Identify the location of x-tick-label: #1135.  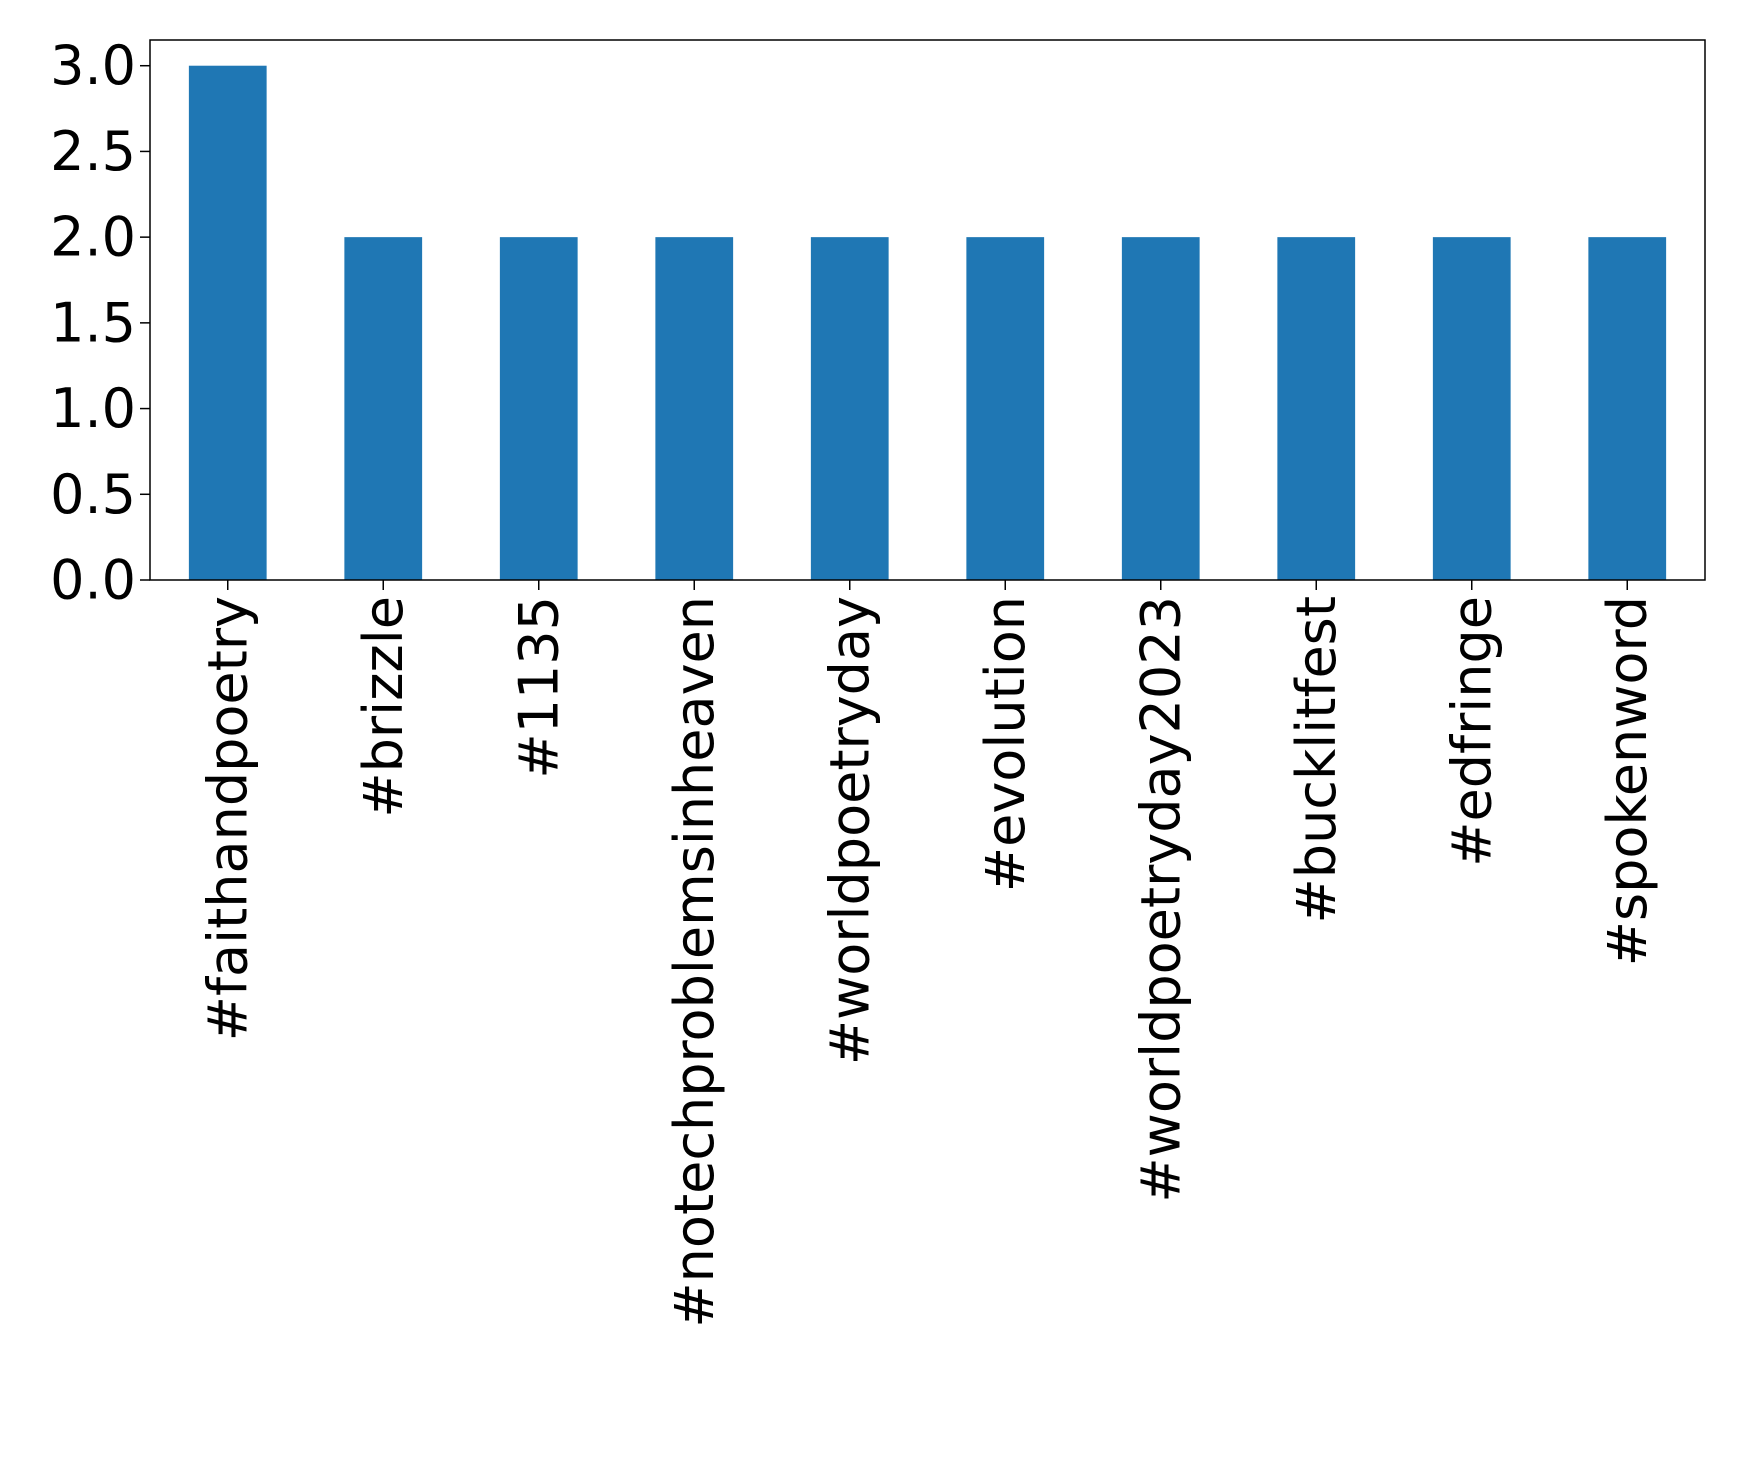
(538, 687).